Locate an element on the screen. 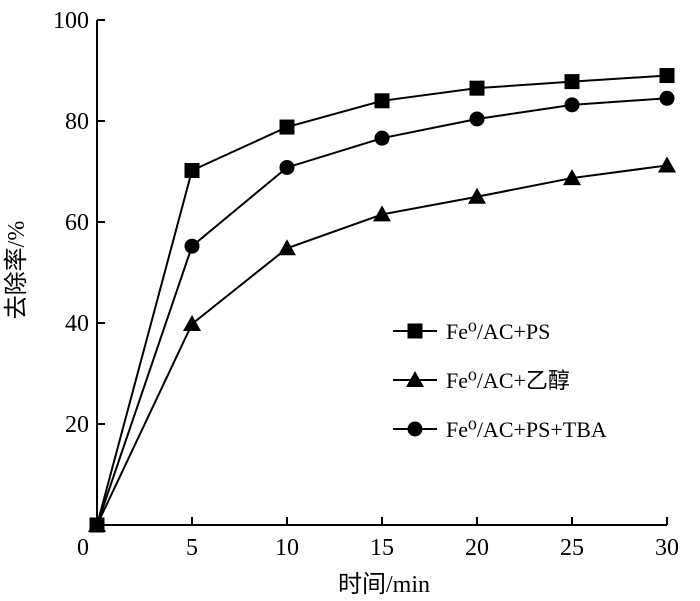 Image resolution: width=700 pixels, height=601 pixels. legend: Fe⁰/AC+PS Fe⁰/AC+乙醇 Fe⁰/AC+PS+TBA is located at coordinates (500, 380).